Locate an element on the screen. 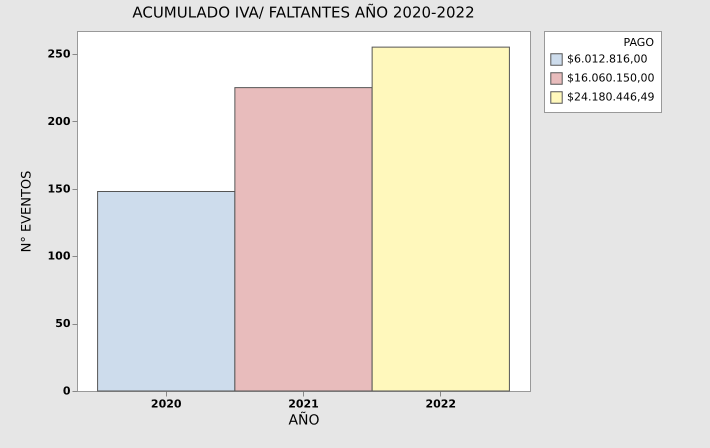 This screenshot has width=710, height=448. legend-label: $16.060.150,00 is located at coordinates (610, 78).